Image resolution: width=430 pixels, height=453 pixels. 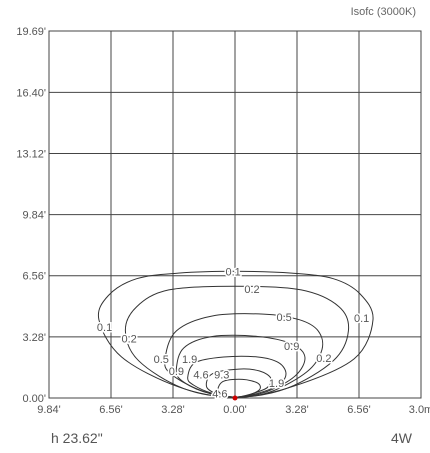 What do you see at coordinates (31, 154) in the screenshot?
I see `y-tick-label: 13.12'` at bounding box center [31, 154].